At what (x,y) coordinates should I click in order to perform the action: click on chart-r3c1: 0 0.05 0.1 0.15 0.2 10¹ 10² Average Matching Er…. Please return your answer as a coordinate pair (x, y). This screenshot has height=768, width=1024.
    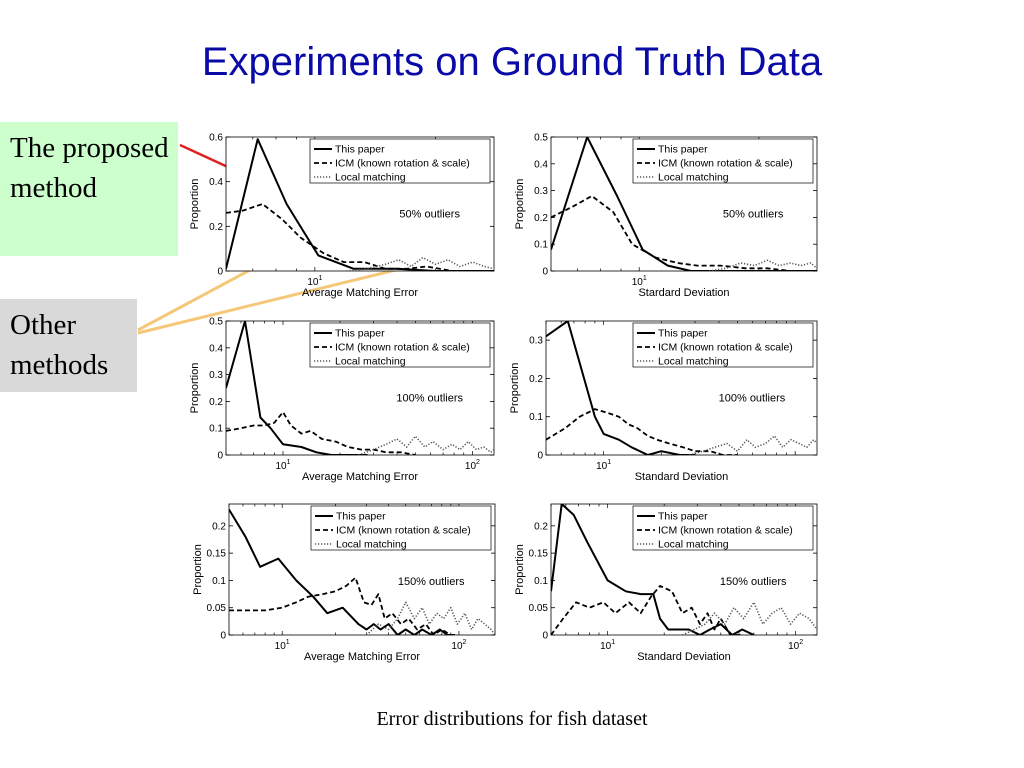
    Looking at the image, I should click on (344, 583).